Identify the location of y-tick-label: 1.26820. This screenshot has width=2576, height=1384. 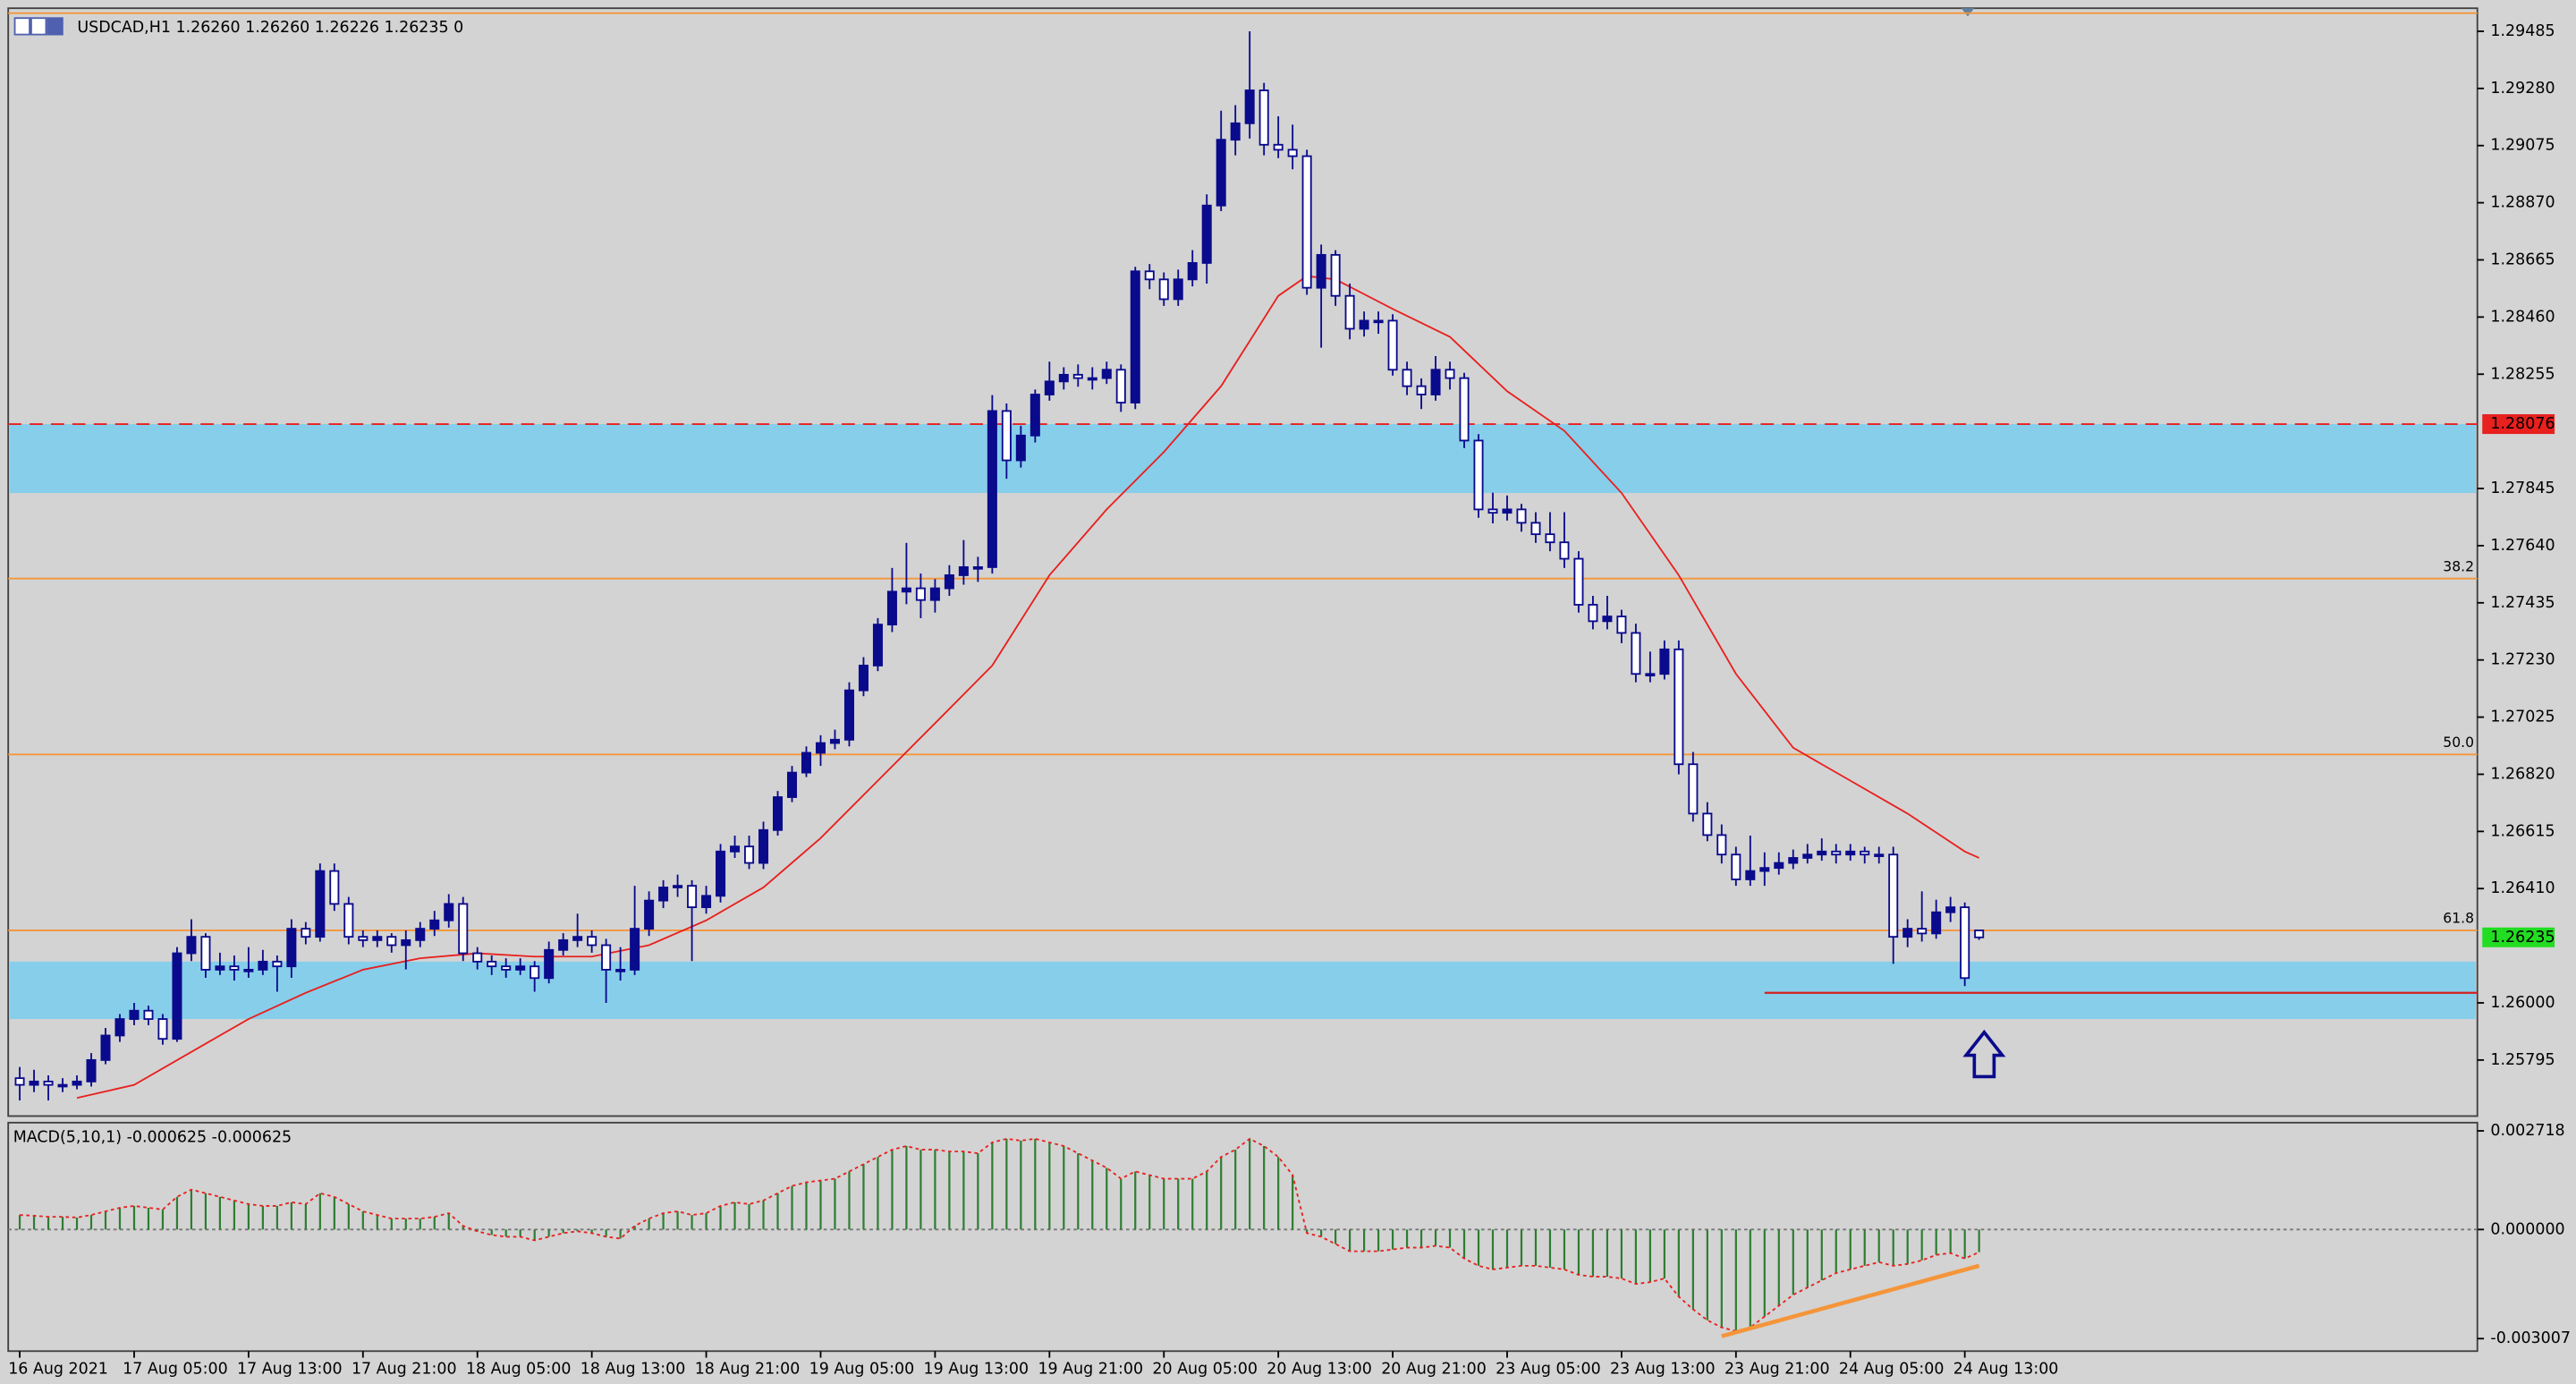
(2522, 774).